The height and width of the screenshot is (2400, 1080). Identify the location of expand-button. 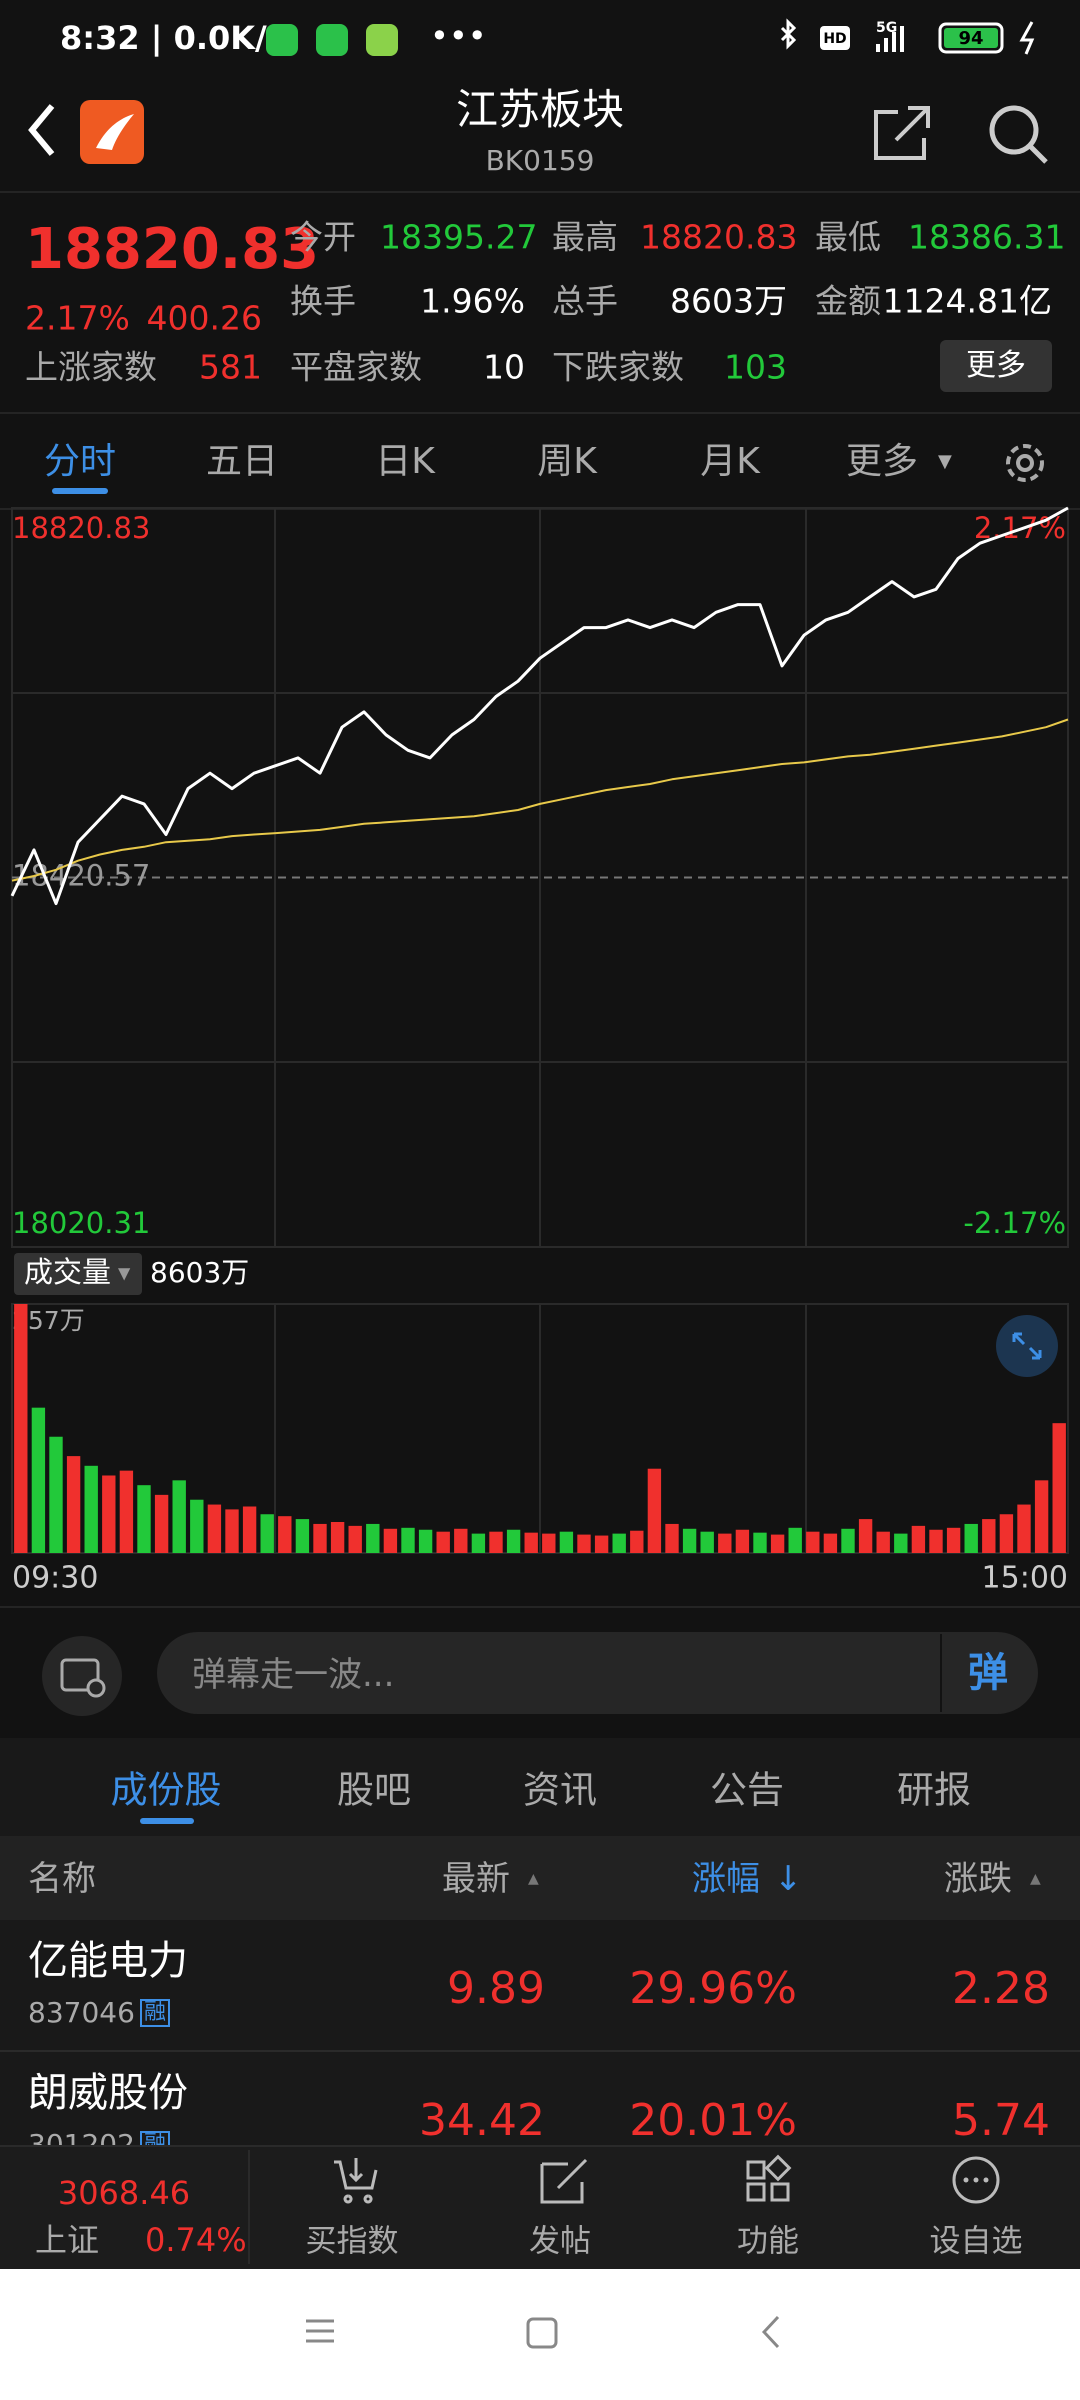
(1027, 1346).